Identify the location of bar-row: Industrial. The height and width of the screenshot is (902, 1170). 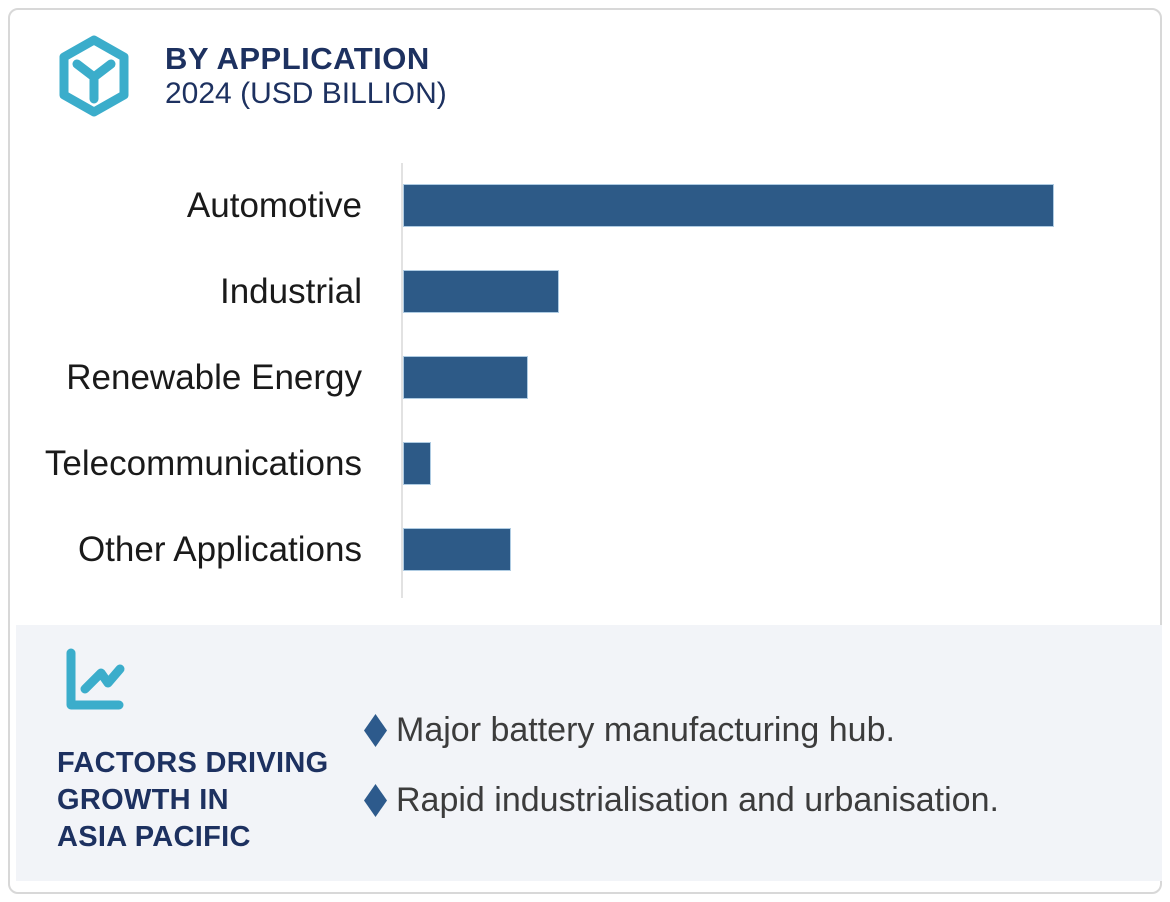
(585, 291).